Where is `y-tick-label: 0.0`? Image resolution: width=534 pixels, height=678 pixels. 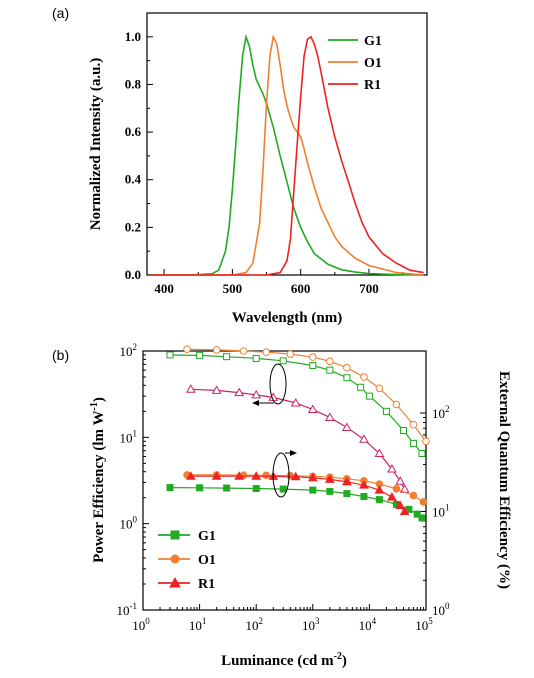
y-tick-label: 0.0 is located at coordinates (133, 274).